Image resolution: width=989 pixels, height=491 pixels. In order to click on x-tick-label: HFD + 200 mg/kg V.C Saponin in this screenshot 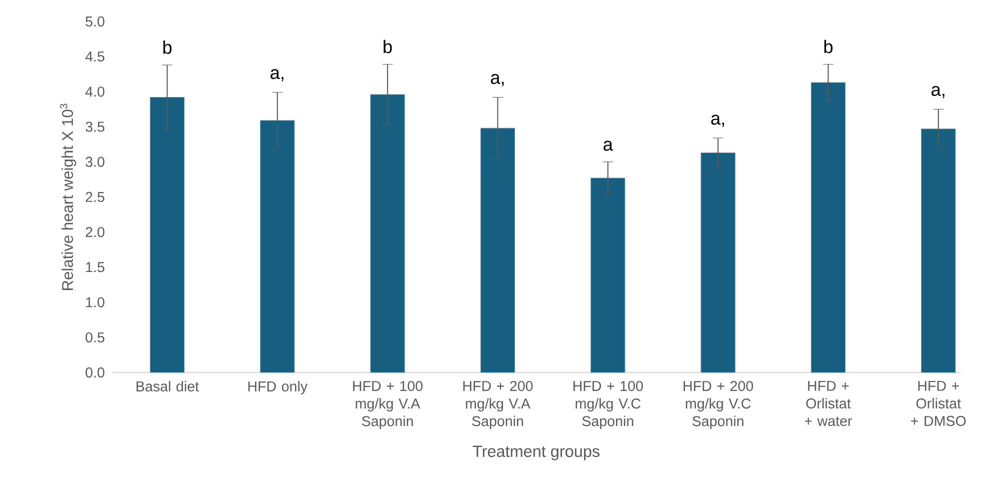, I will do `click(719, 404)`.